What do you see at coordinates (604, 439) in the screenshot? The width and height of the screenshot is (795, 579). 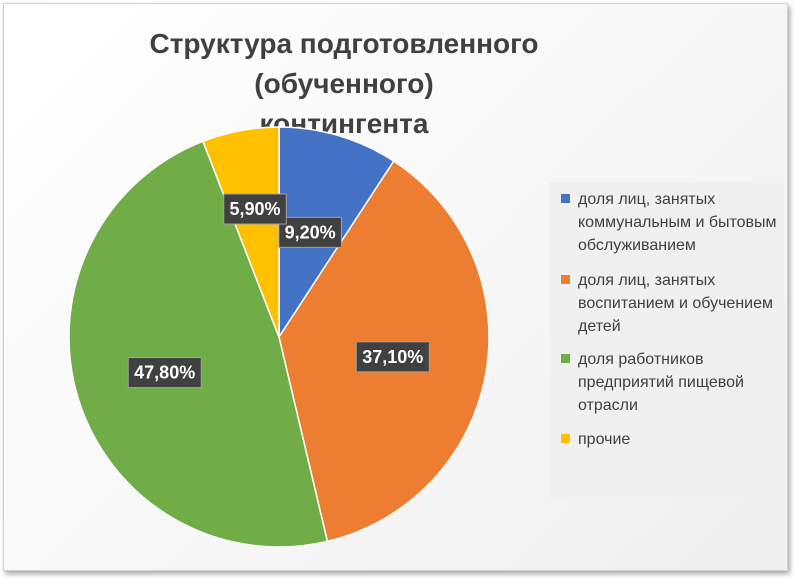 I see `legend-label-3-line-1: прочие` at bounding box center [604, 439].